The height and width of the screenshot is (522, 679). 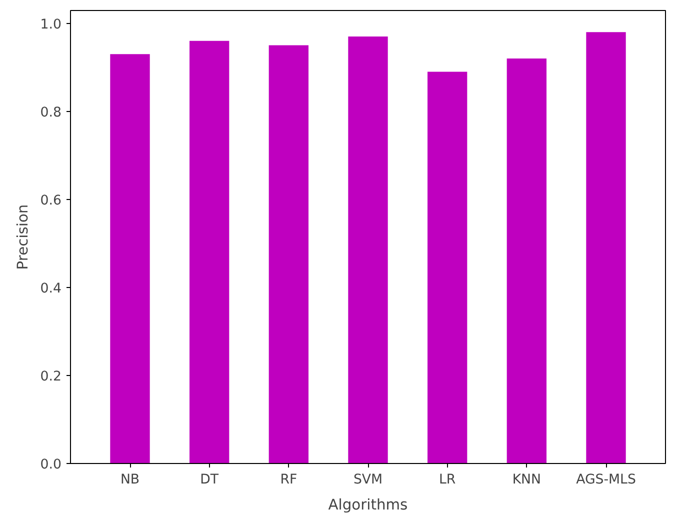 What do you see at coordinates (51, 465) in the screenshot?
I see `y-tick-label: 0.0` at bounding box center [51, 465].